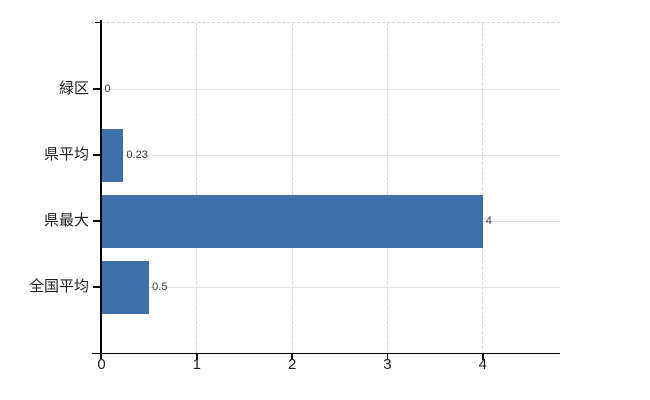 The width and height of the screenshot is (650, 400). Describe the element at coordinates (101, 189) in the screenshot. I see `y-axis` at that location.